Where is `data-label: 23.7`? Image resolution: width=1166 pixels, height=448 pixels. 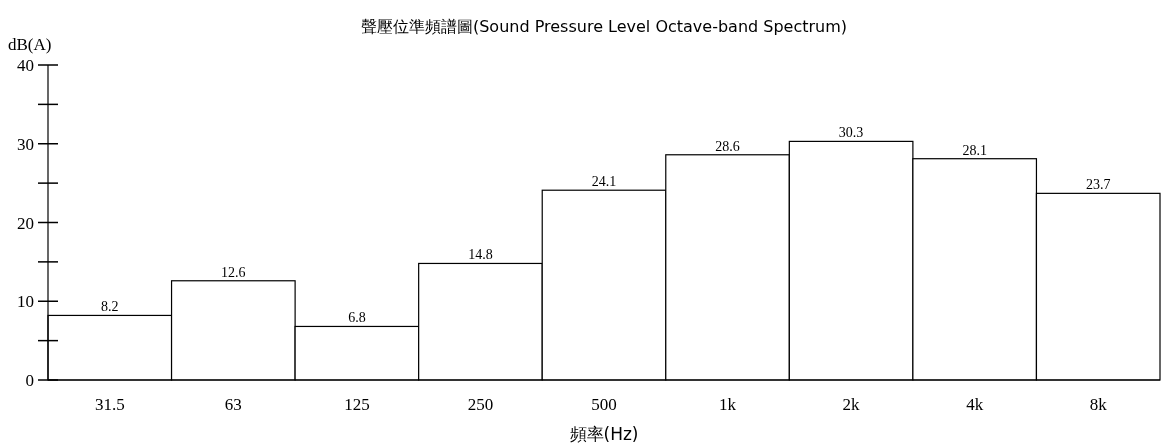
data-label: 23.7 is located at coordinates (1098, 185).